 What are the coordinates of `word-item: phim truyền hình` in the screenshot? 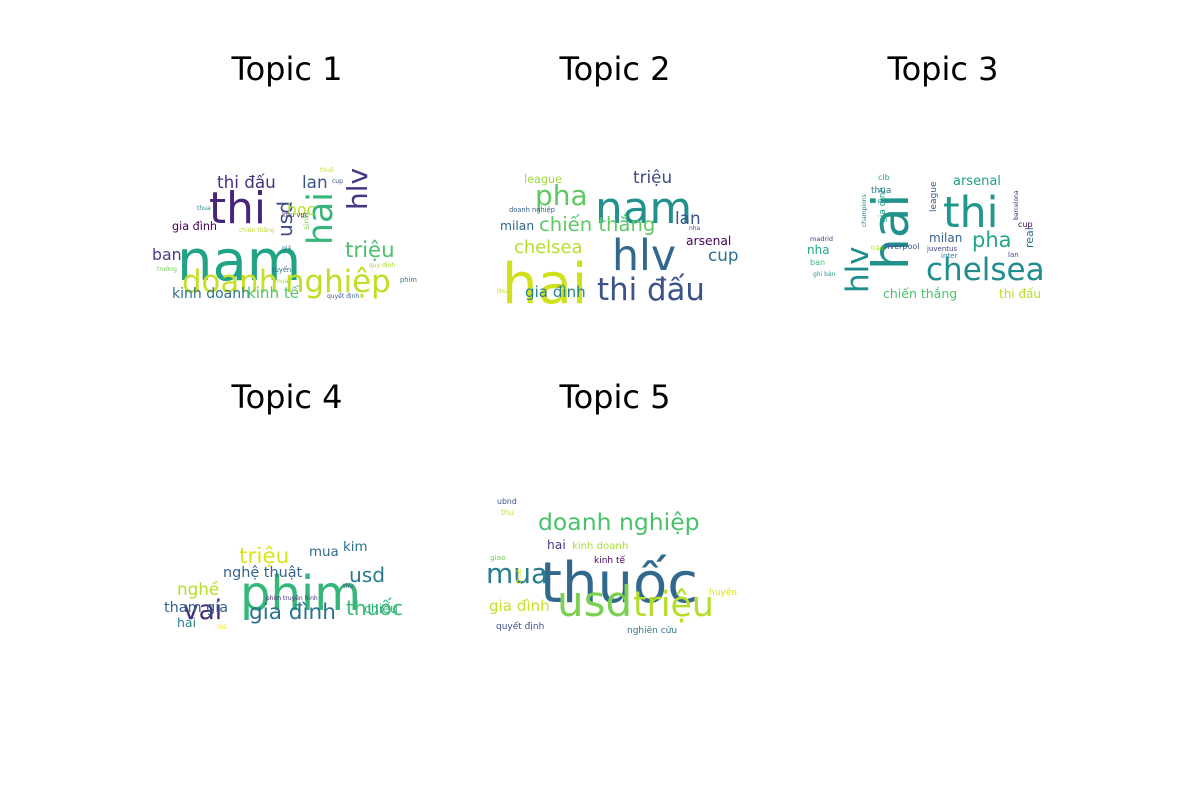 It's located at (292, 598).